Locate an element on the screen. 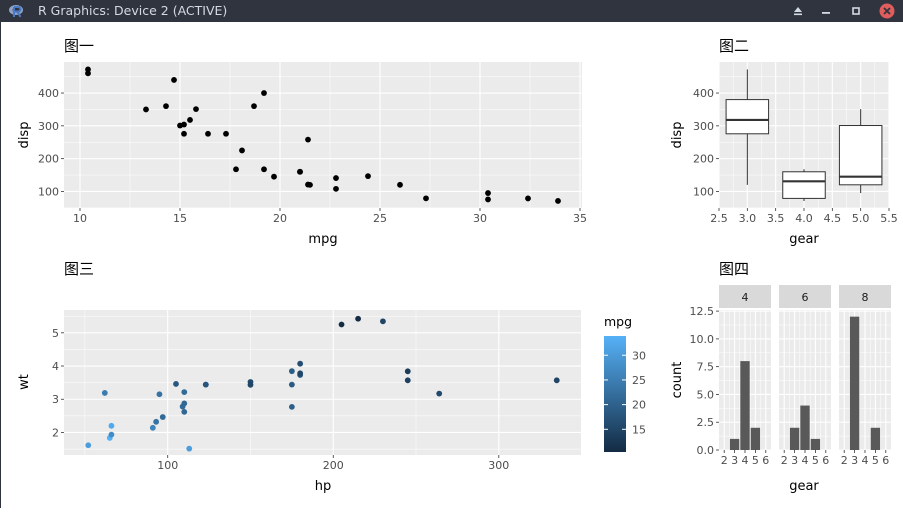 The image size is (903, 512). x-tick-label: 5 is located at coordinates (815, 460).